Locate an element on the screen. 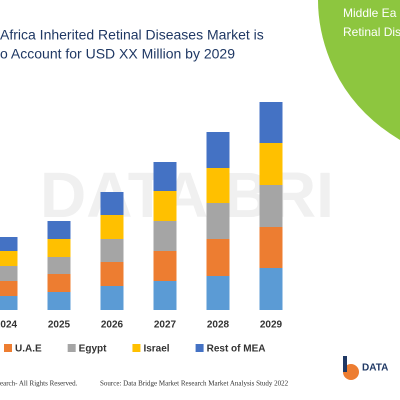  x-tick-label: 2026 is located at coordinates (112, 325).